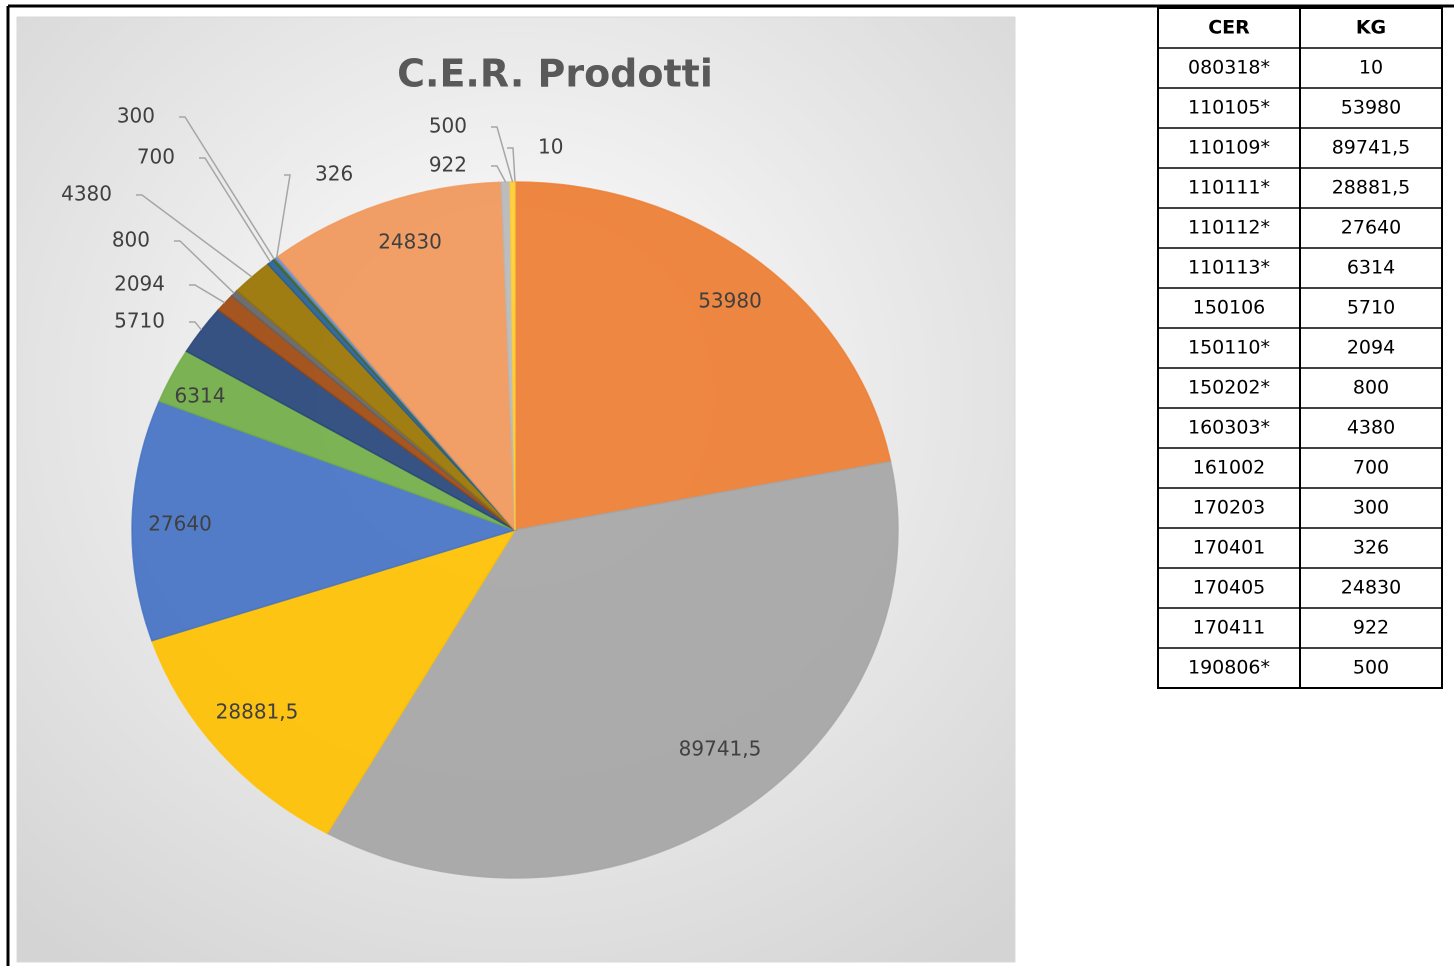 The width and height of the screenshot is (1454, 966). Describe the element at coordinates (131, 240) in the screenshot. I see `data-label: 800` at that location.